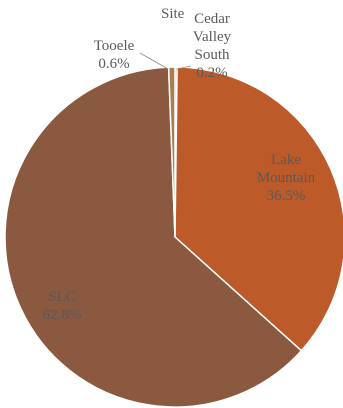 The width and height of the screenshot is (343, 408). I want to click on leader-line-cedar-valley-south, so click(184, 67).